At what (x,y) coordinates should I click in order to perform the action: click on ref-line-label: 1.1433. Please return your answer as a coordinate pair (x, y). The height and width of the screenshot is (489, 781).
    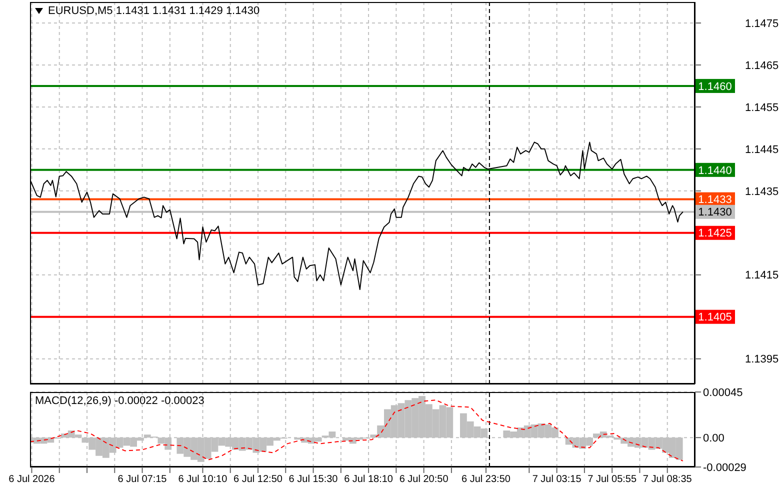
    Looking at the image, I should click on (715, 200).